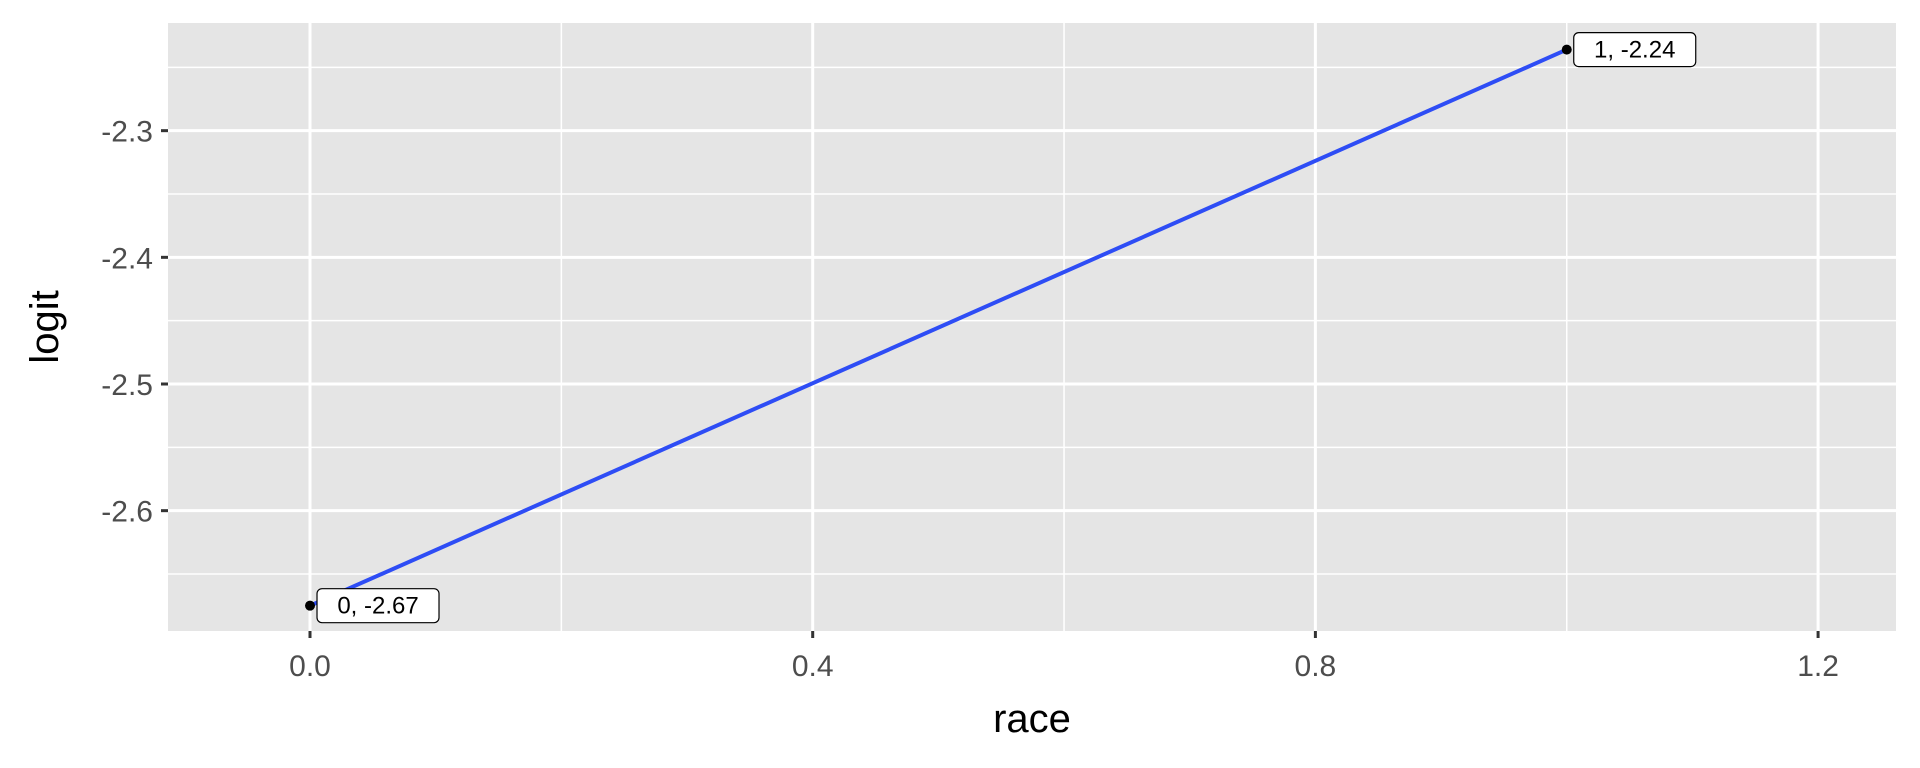 Image resolution: width=1920 pixels, height=768 pixels. Describe the element at coordinates (45, 326) in the screenshot. I see `y-axis-title: logit` at that location.